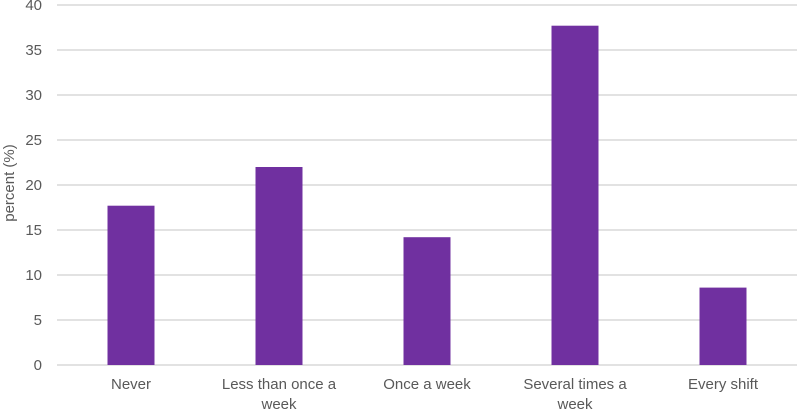 The width and height of the screenshot is (800, 411). I want to click on y-tick-label: 35, so click(33, 50).